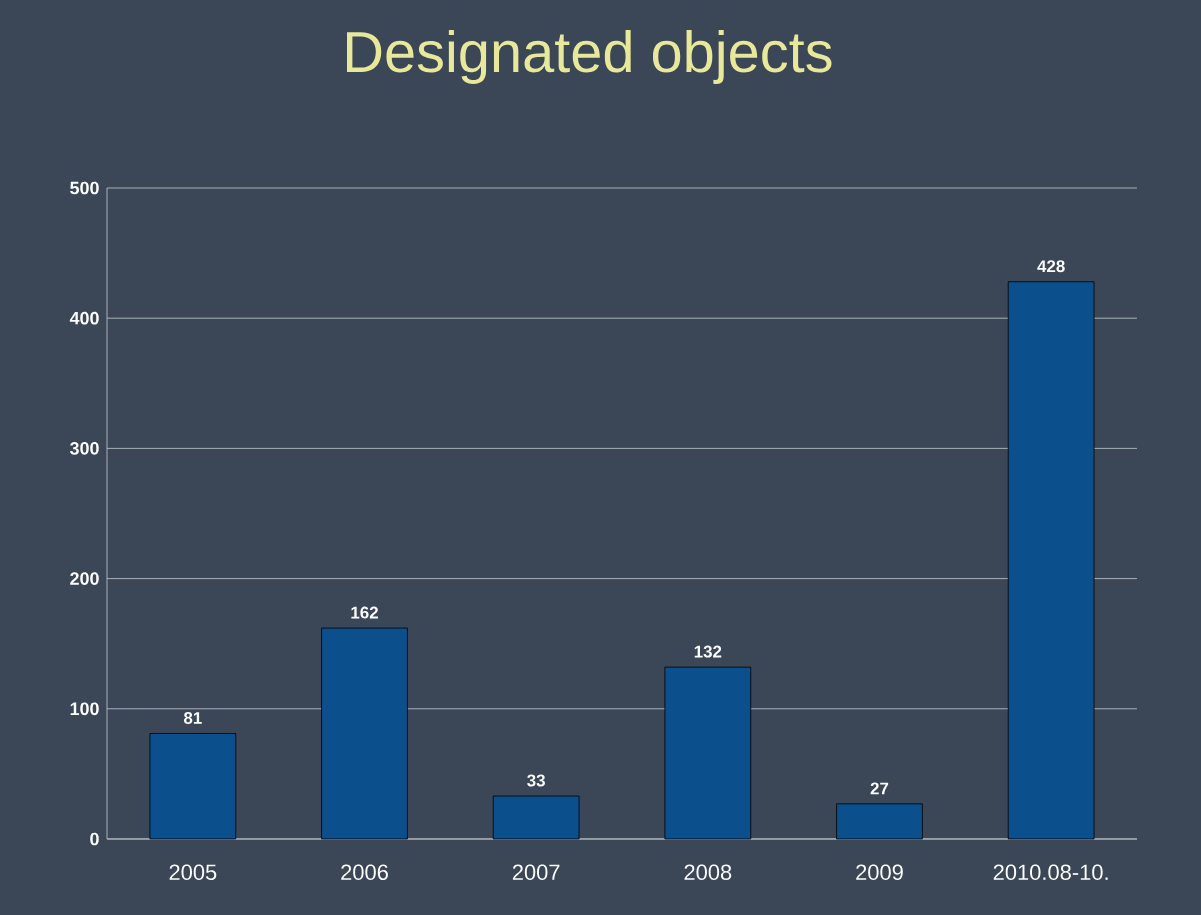 This screenshot has width=1201, height=915. Describe the element at coordinates (1050, 872) in the screenshot. I see `x-tick-label: 2010.08-10.` at that location.